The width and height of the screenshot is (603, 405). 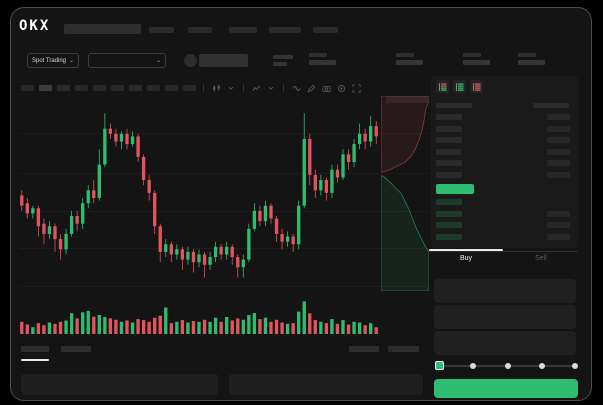 I want to click on draw-pencil-icon, so click(x=311, y=88).